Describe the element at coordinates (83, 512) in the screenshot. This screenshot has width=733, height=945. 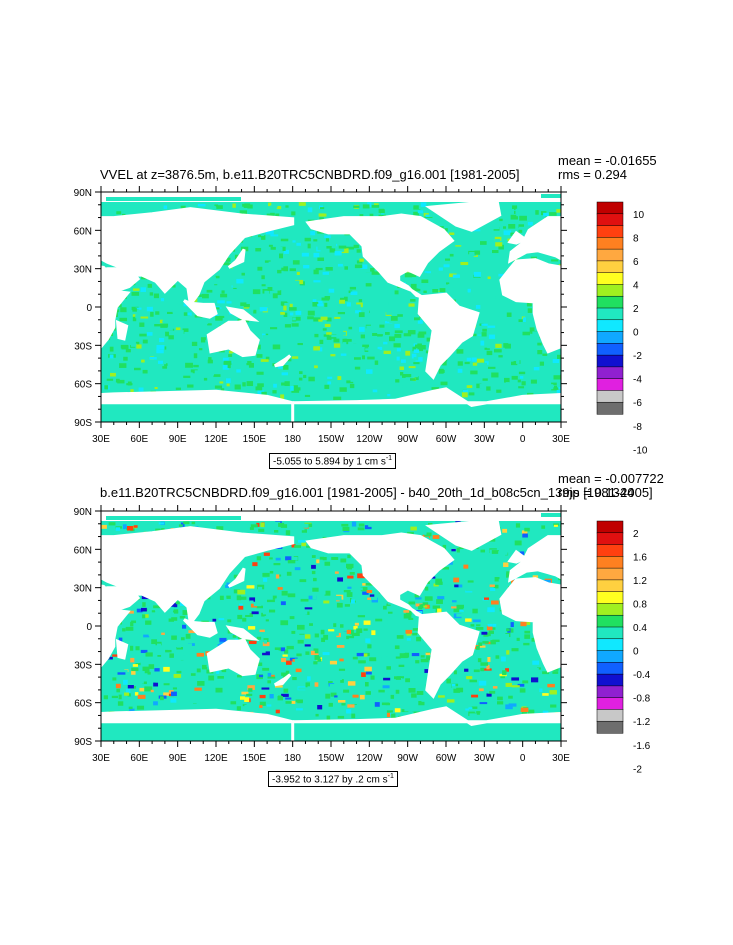
I see `bottom-ytick-label-0: 90N` at that location.